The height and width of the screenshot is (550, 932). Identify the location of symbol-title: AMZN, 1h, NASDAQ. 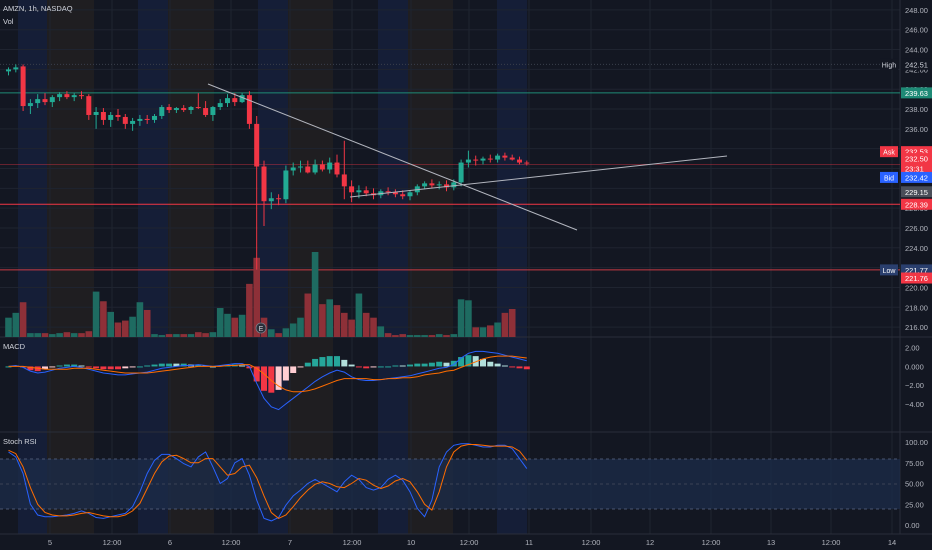
(38, 8).